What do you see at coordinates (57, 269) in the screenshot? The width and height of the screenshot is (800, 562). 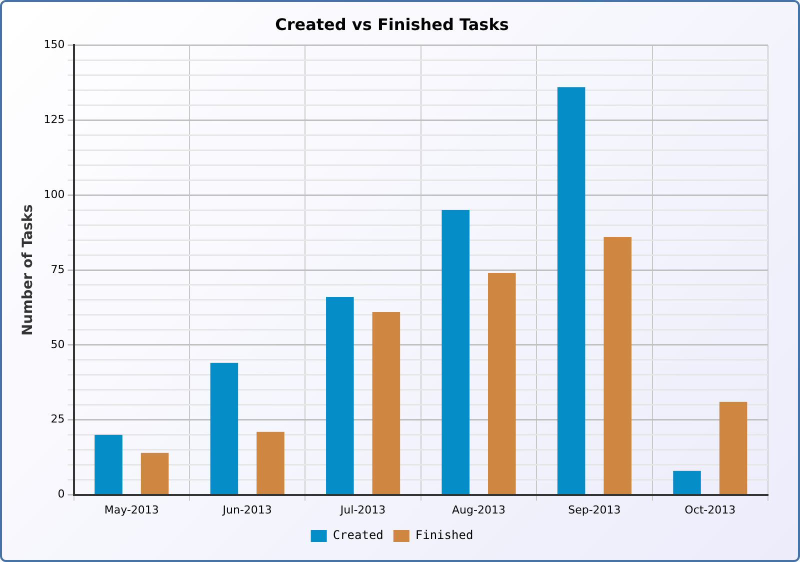 I see `y-tick-label: 75` at bounding box center [57, 269].